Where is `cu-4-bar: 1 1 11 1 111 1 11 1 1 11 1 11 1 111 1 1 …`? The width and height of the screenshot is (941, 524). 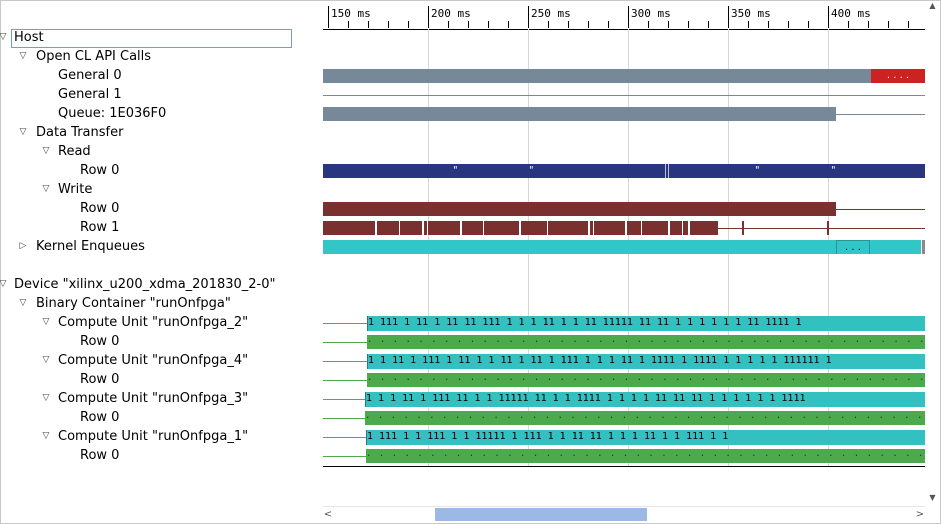 cu-4-bar: 1 1 11 1 111 1 11 1 1 11 1 11 1 111 1 1 … is located at coordinates (646, 361).